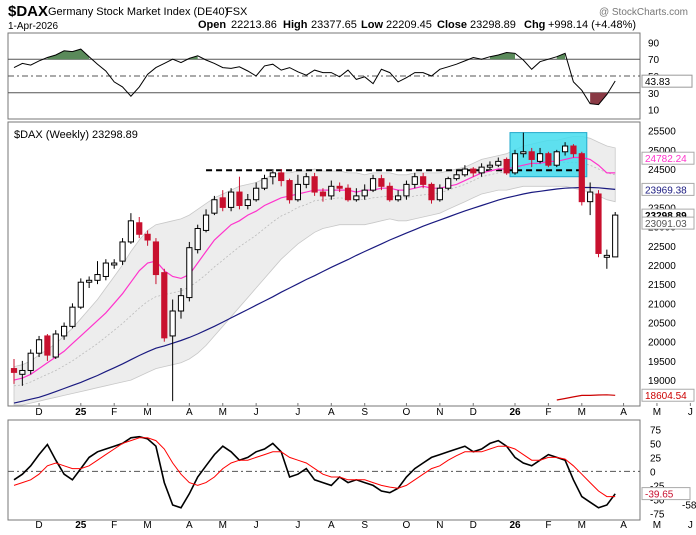 The image size is (696, 535). I want to click on chart-symbol: $DAX, so click(28, 11).